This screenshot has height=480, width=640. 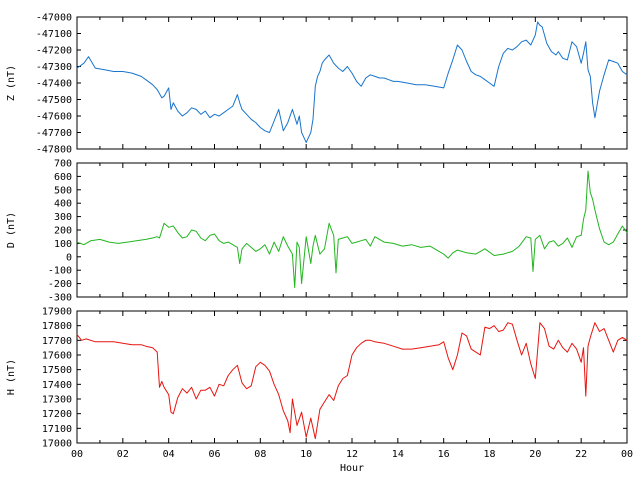 What do you see at coordinates (54, 67) in the screenshot?
I see `z-y-tick-label: -47300` at bounding box center [54, 67].